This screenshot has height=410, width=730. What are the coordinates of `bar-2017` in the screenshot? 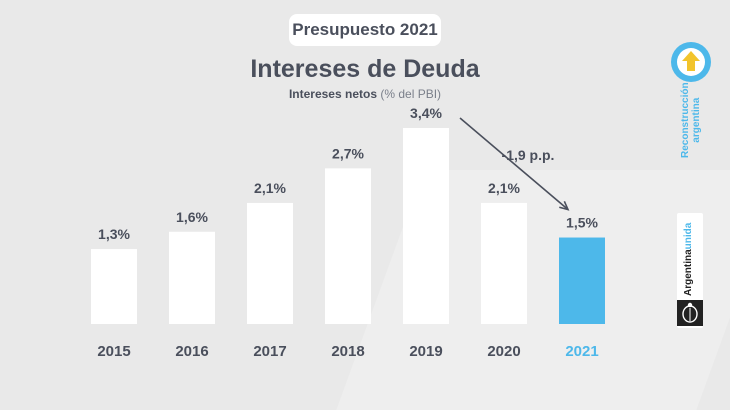 It's located at (270, 263).